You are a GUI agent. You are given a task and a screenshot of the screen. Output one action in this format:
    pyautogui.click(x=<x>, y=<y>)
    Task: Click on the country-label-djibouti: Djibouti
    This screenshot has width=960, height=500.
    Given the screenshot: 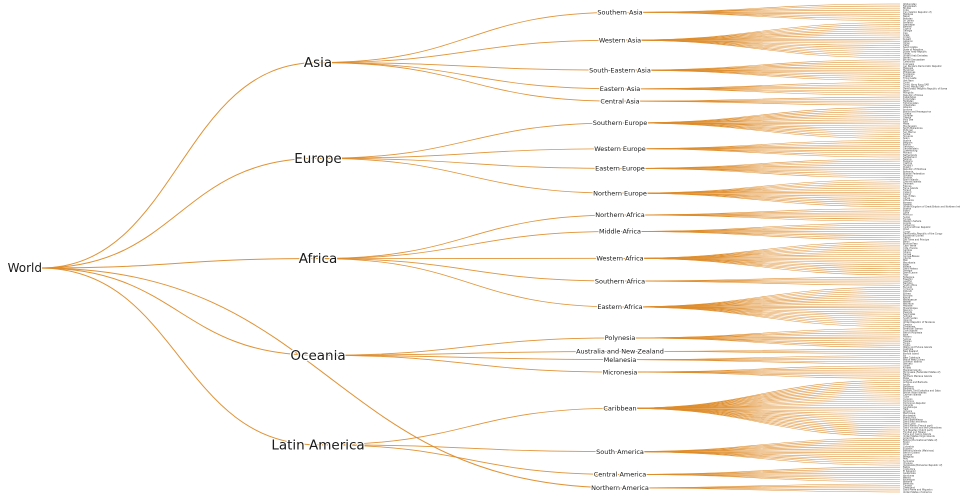 What is the action you would take?
    pyautogui.click(x=907, y=291)
    